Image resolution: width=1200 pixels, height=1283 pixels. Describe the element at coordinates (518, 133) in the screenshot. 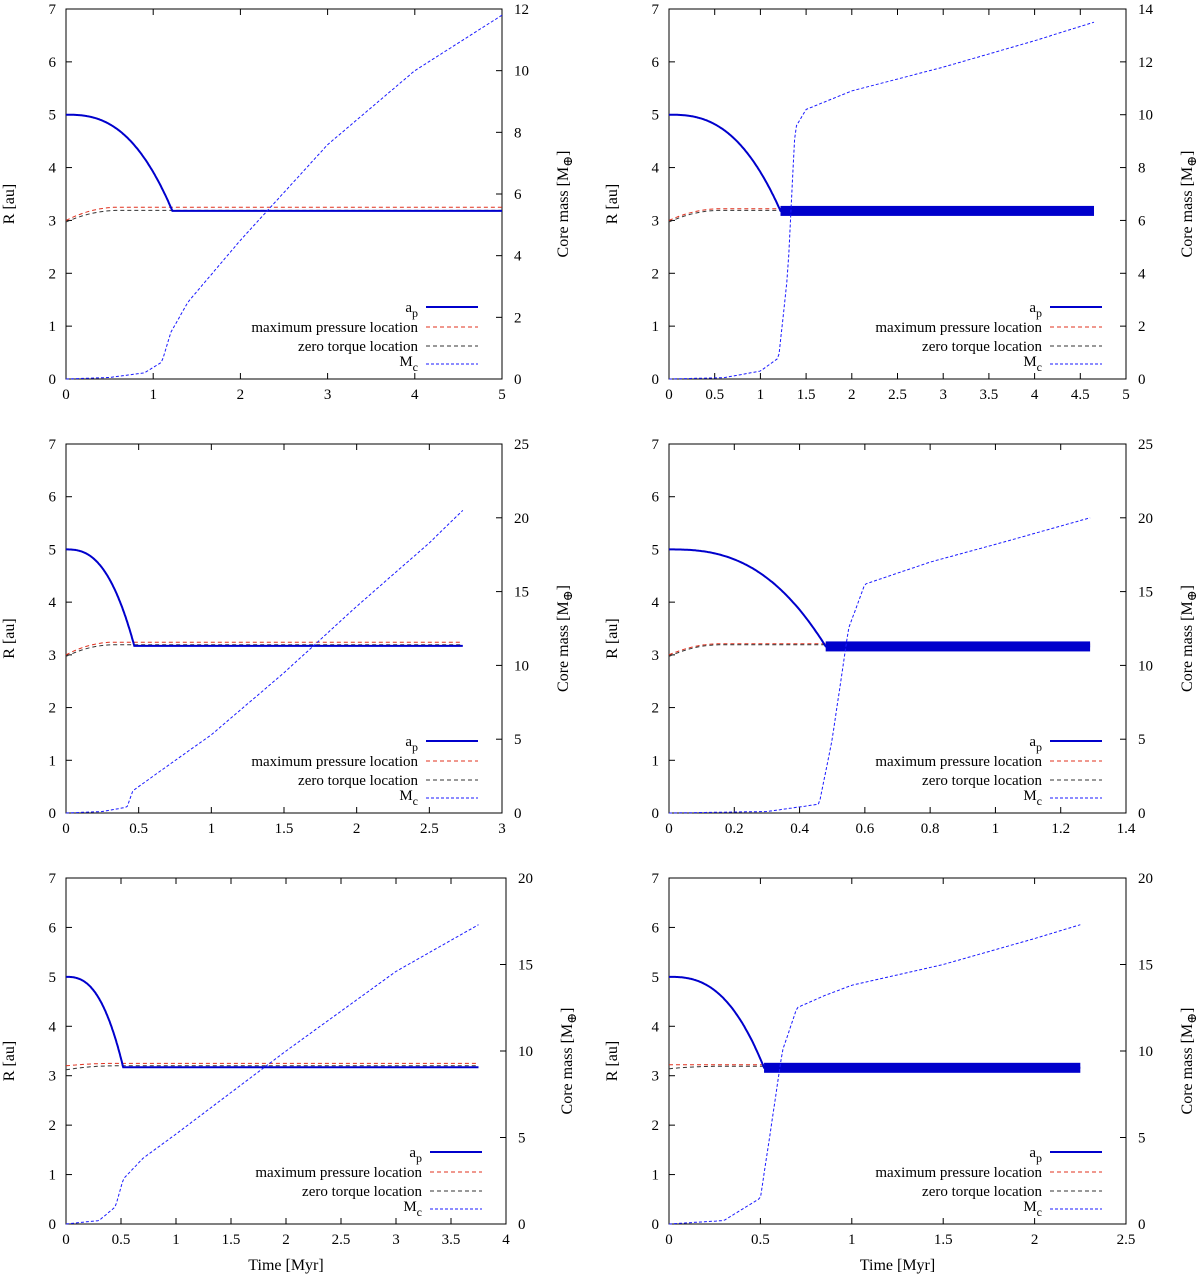

I see `y2-tick-label: 8` at that location.